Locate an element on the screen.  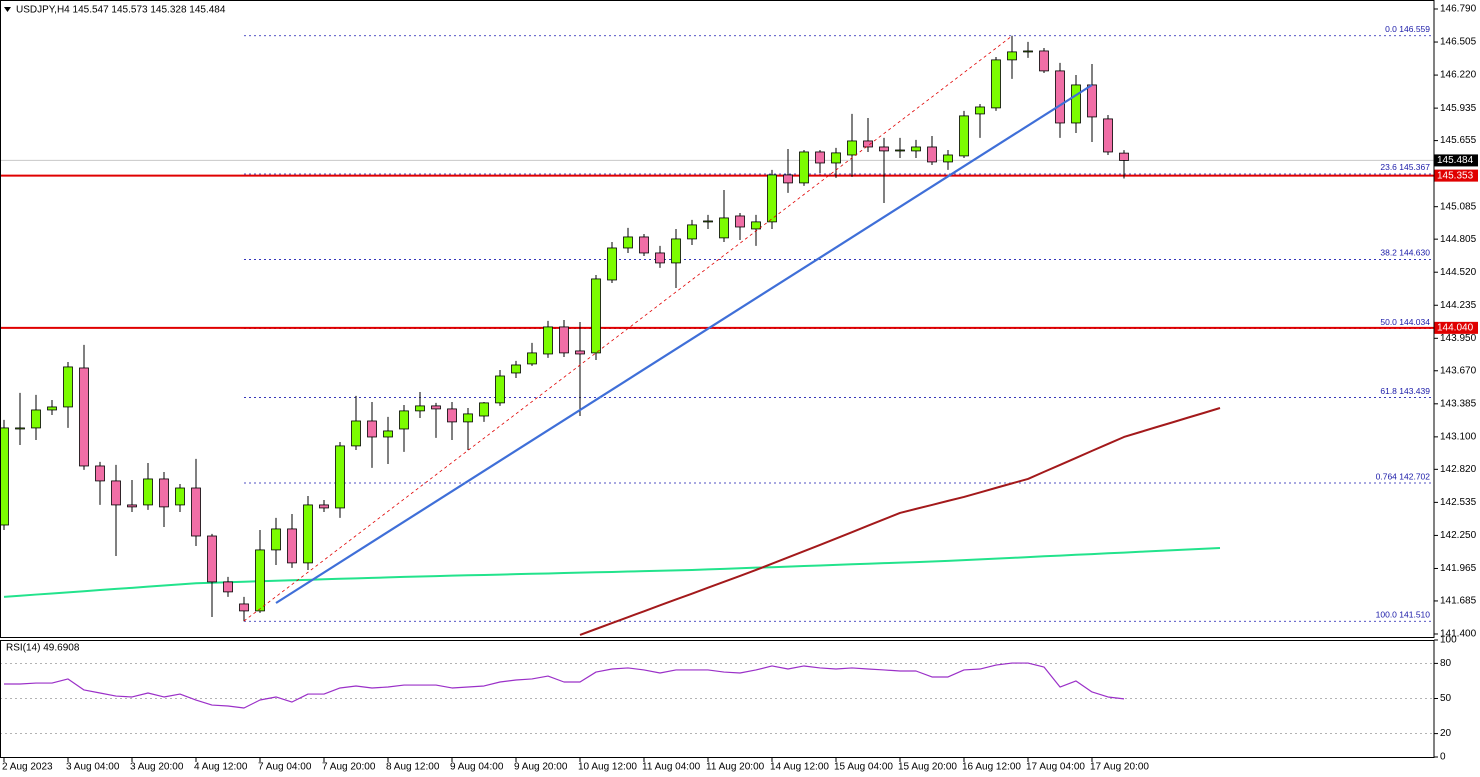
x-tick-label: 17 Aug 04:00 is located at coordinates (1055, 767).